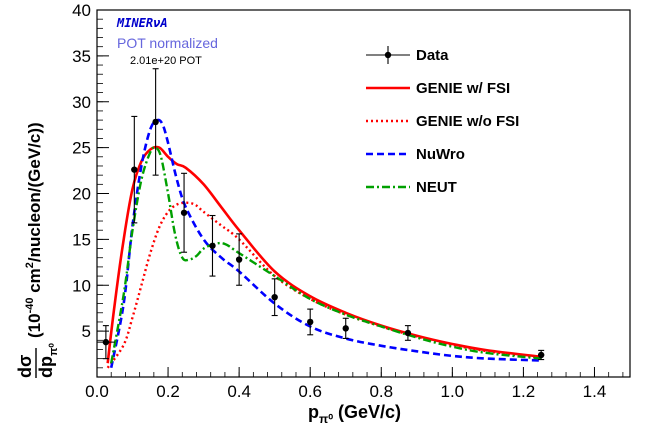  Describe the element at coordinates (239, 391) in the screenshot. I see `x-tick-label: 0.4` at that location.